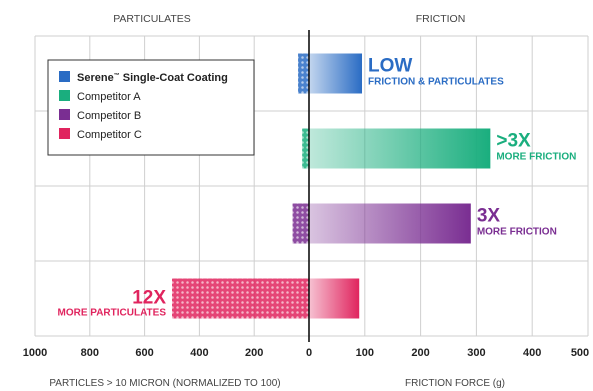 The height and width of the screenshot is (391, 593). Describe the element at coordinates (64, 76) in the screenshot. I see `legend-swatch-serene-single-coat-coating` at that location.